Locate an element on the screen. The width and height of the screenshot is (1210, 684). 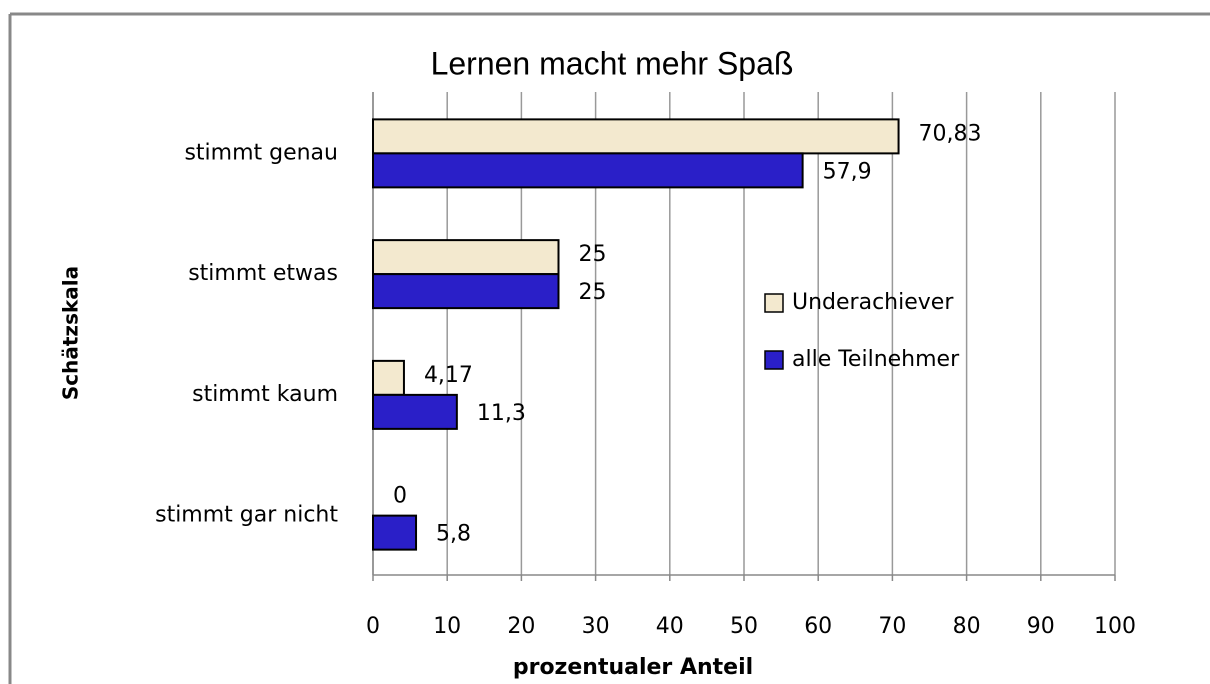
value-label: 0 is located at coordinates (400, 496).